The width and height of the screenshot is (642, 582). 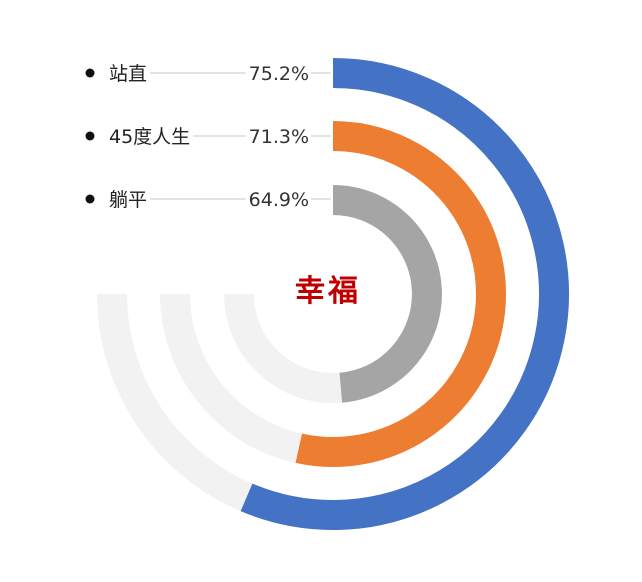 I want to click on data-label: 64.9%, so click(x=279, y=200).